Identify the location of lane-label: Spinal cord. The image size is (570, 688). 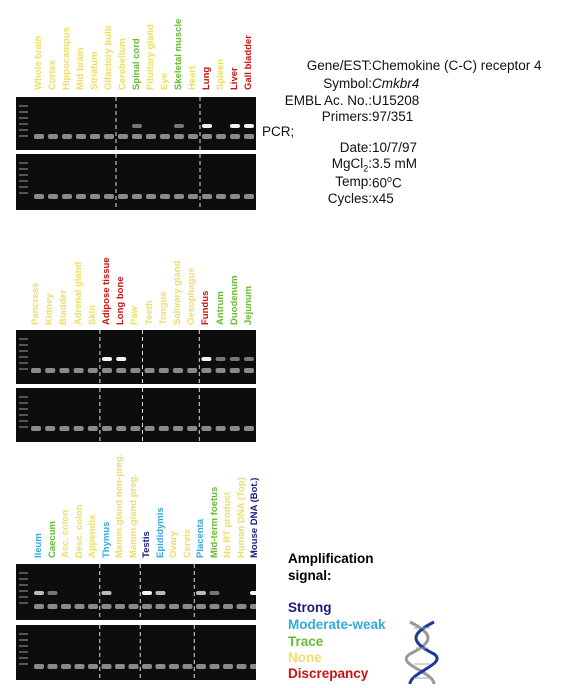
(136, 64).